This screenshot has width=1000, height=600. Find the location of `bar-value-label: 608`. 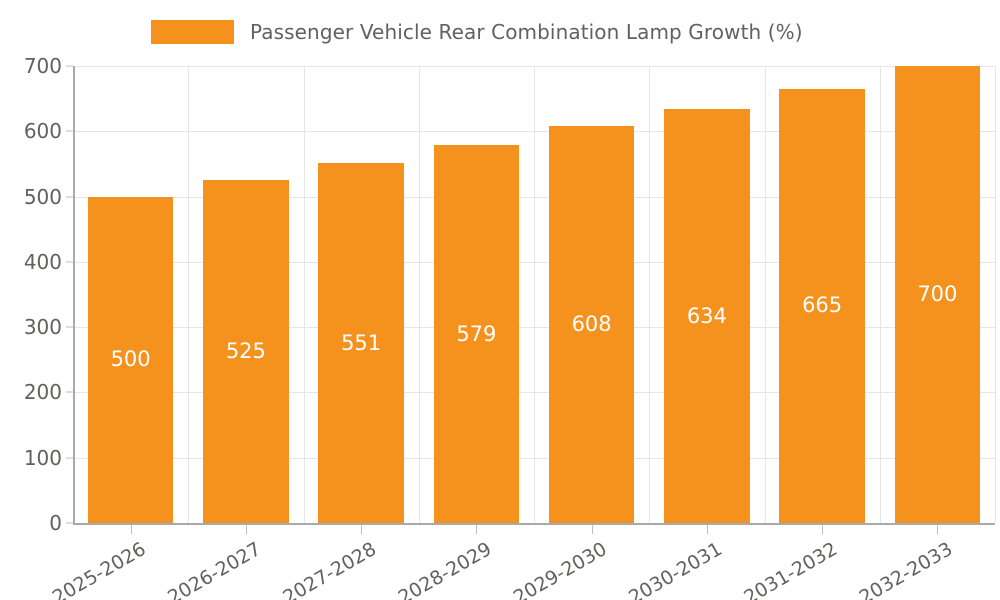

bar-value-label: 608 is located at coordinates (591, 324).